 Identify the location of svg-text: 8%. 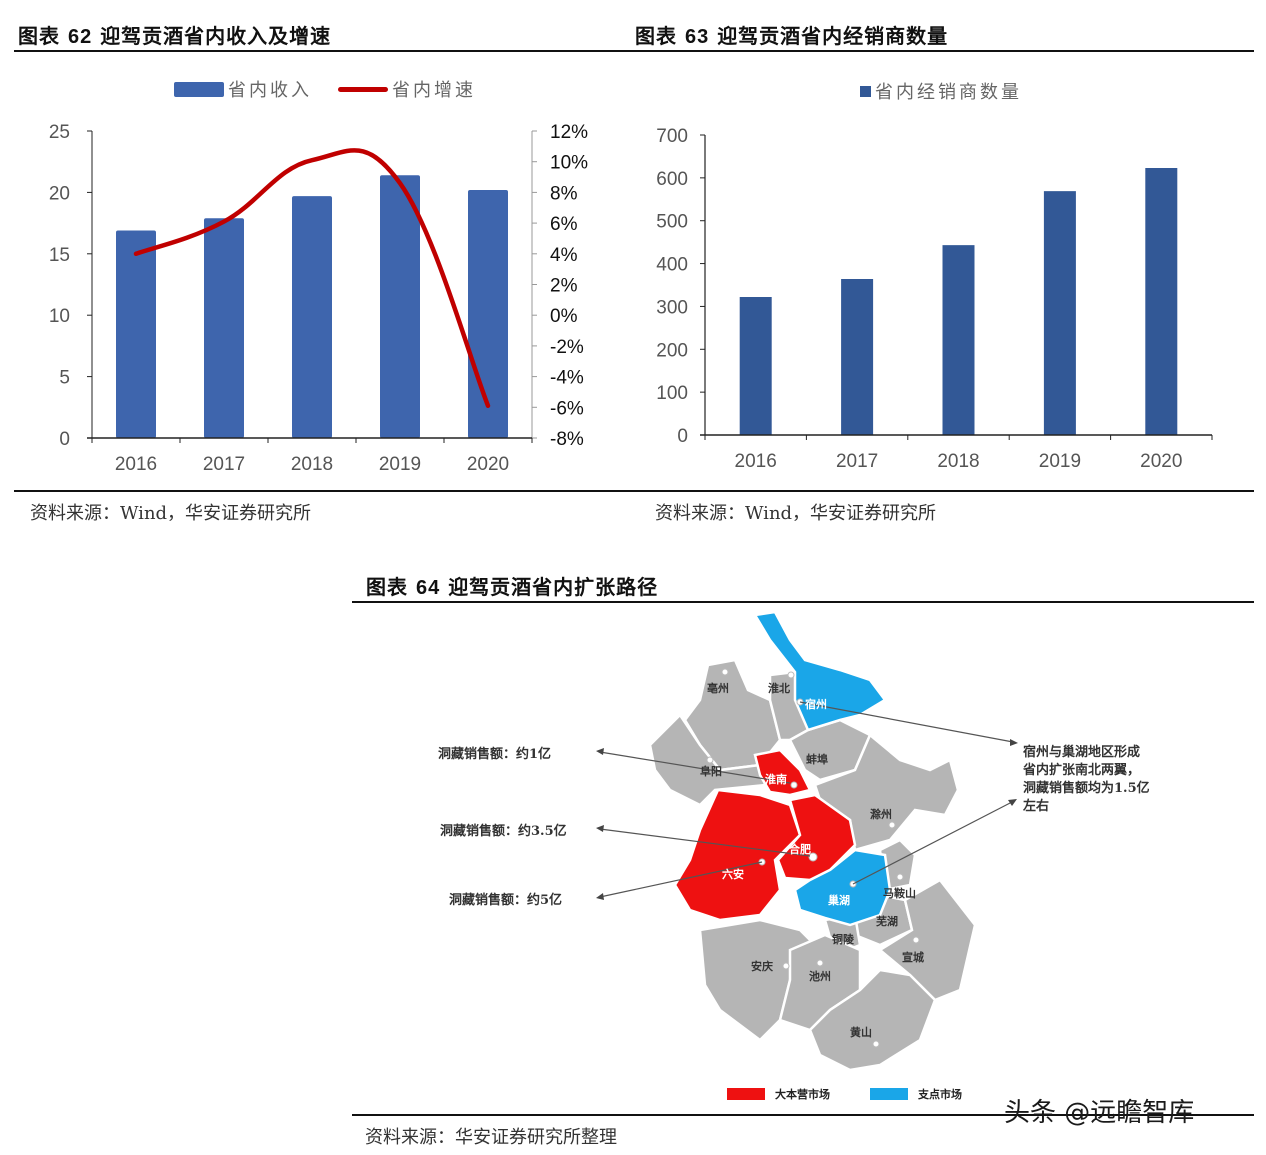
(564, 193).